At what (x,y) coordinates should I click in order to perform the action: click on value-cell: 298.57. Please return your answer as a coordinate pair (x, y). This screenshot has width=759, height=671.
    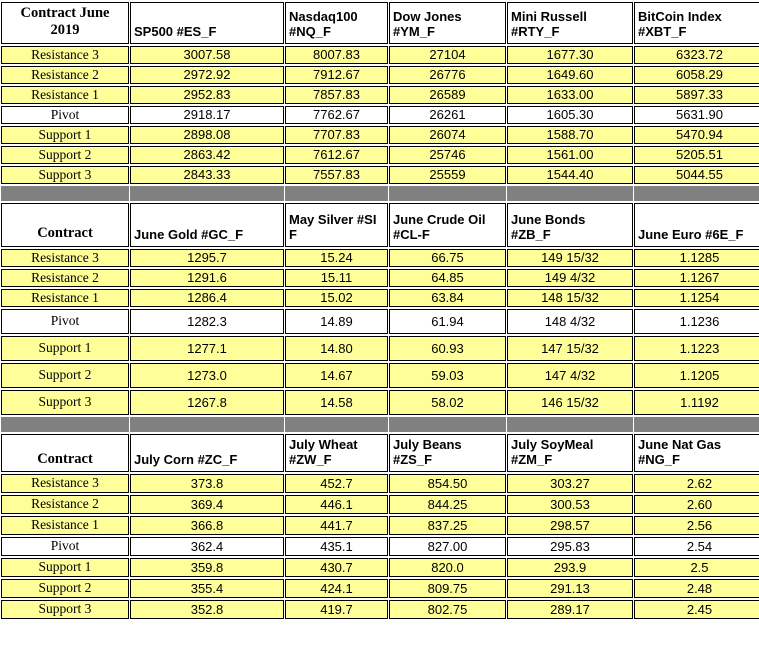
    Looking at the image, I should click on (570, 525).